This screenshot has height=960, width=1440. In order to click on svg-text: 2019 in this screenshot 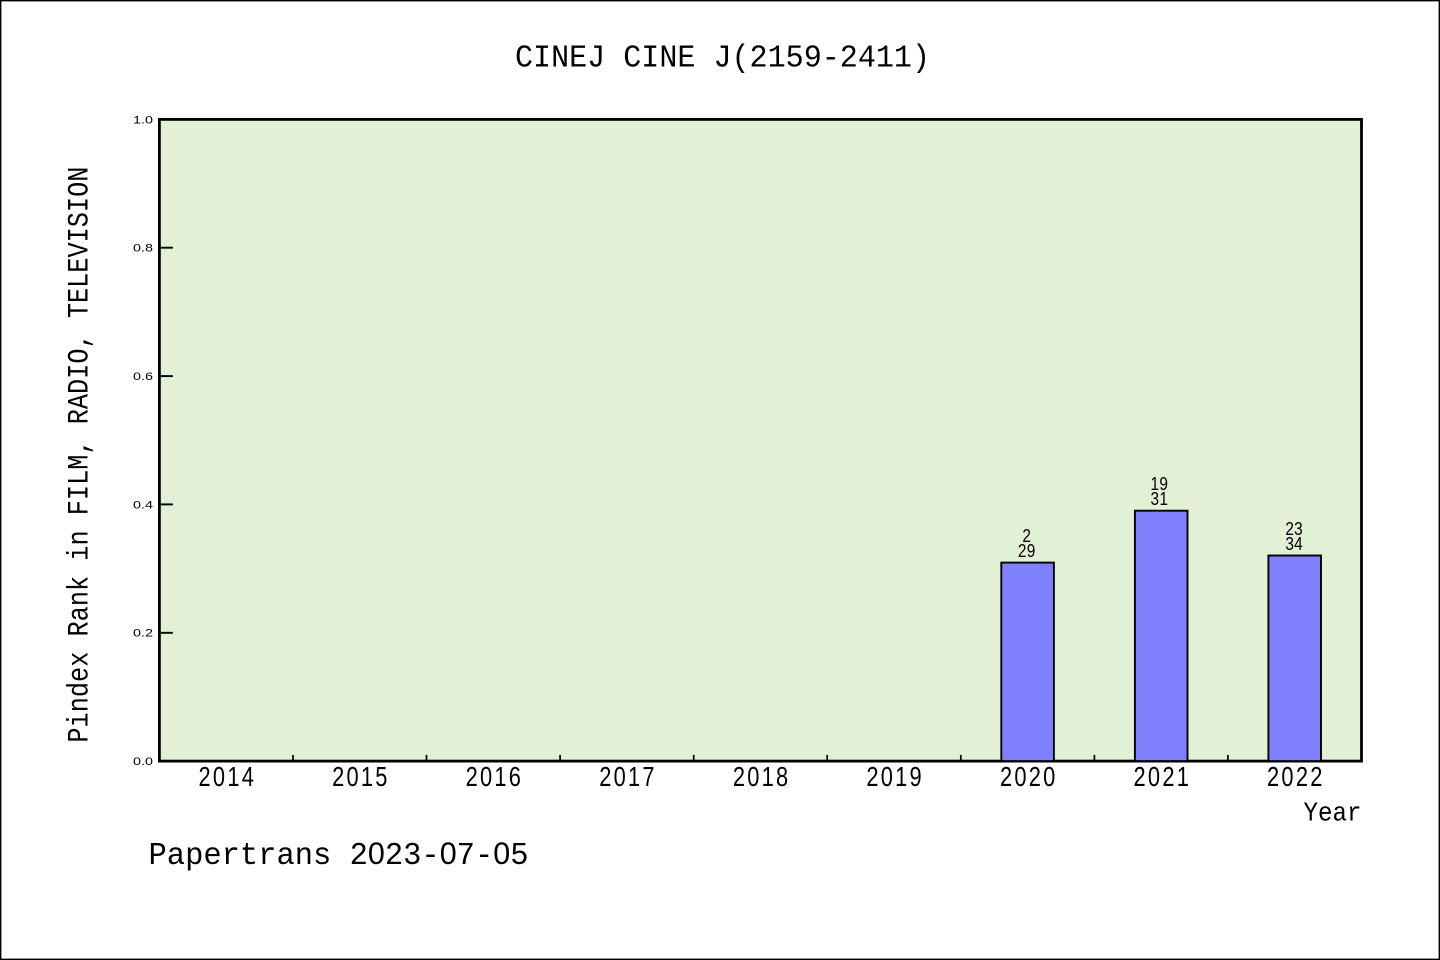, I will do `click(895, 778)`.